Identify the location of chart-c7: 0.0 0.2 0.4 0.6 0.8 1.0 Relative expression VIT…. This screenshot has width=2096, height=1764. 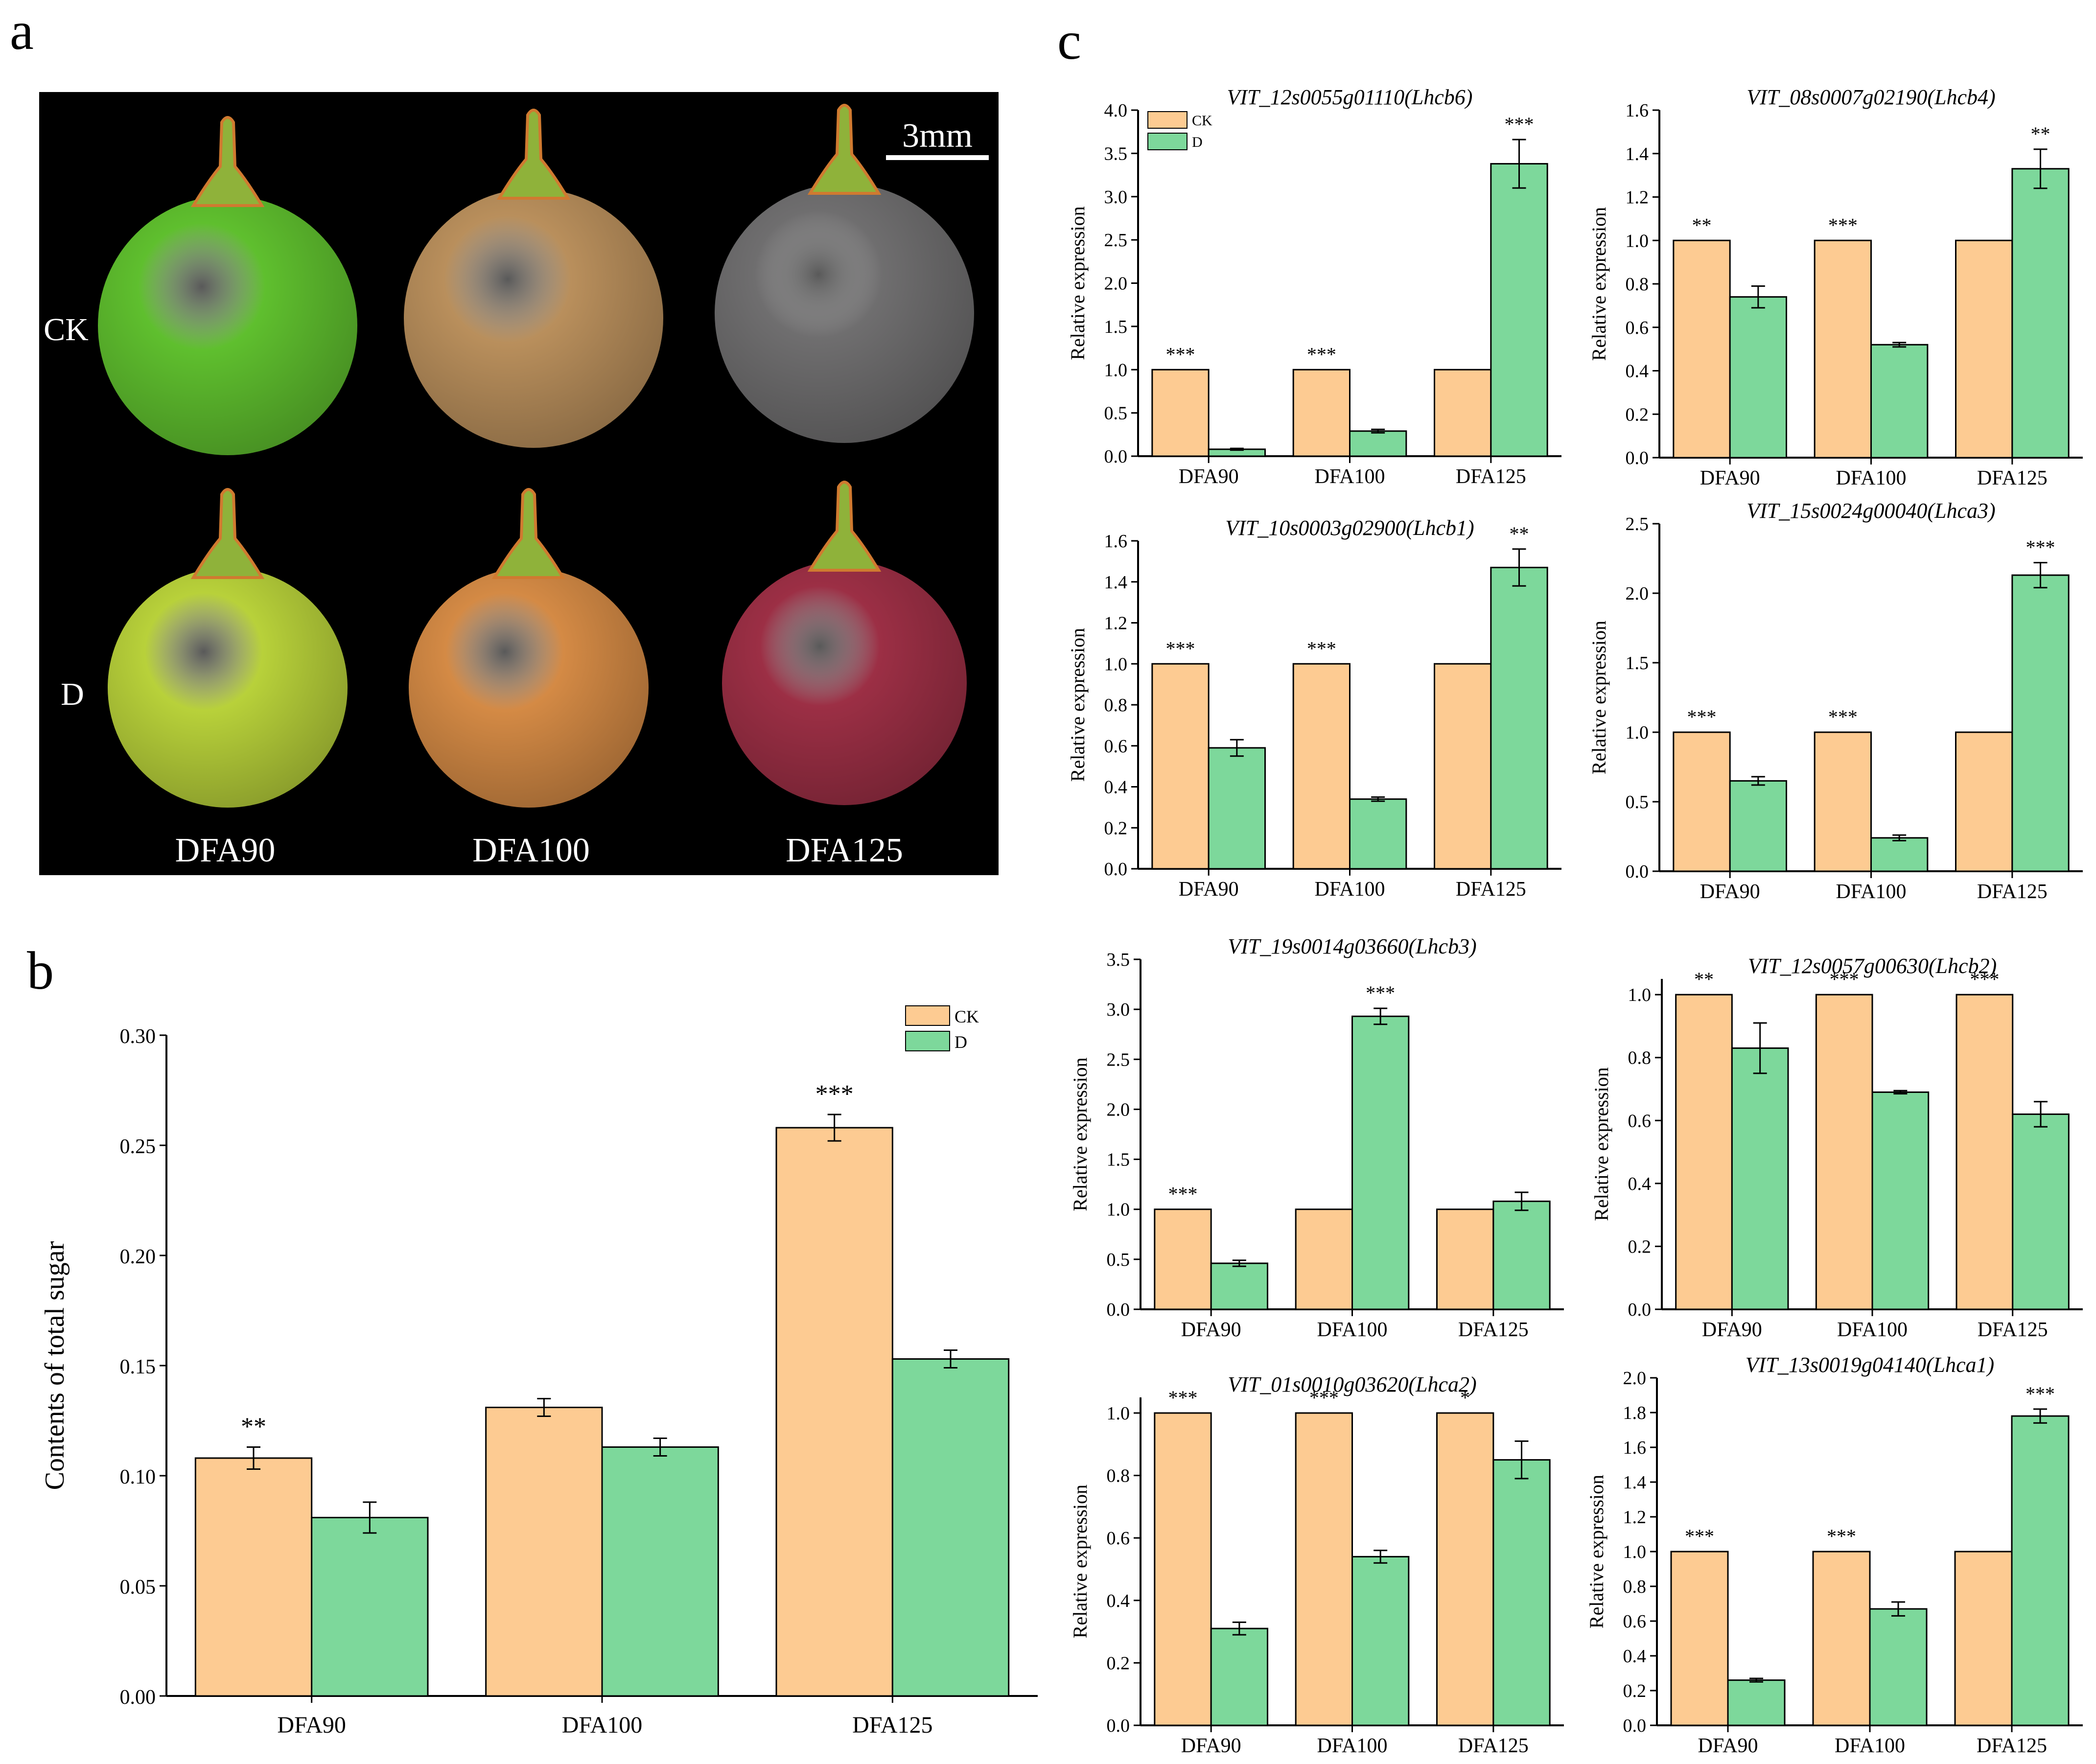
(1316, 1564).